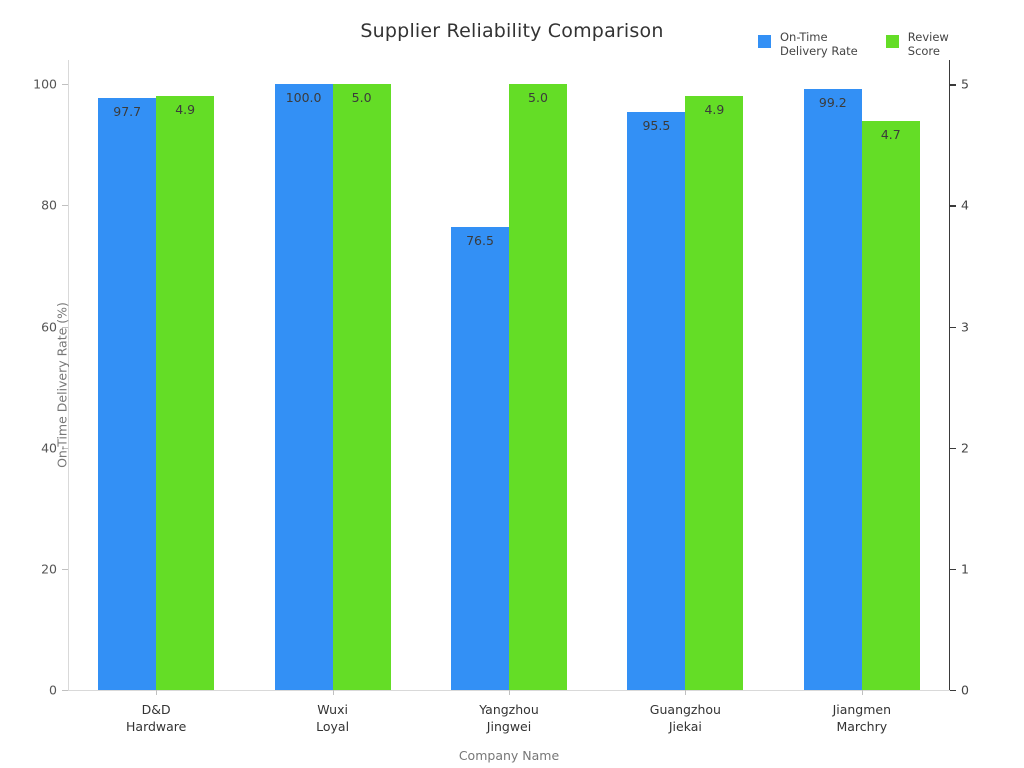 The height and width of the screenshot is (768, 1024). Describe the element at coordinates (512, 31) in the screenshot. I see `chart-title: Supplier Reliability Comparison` at that location.